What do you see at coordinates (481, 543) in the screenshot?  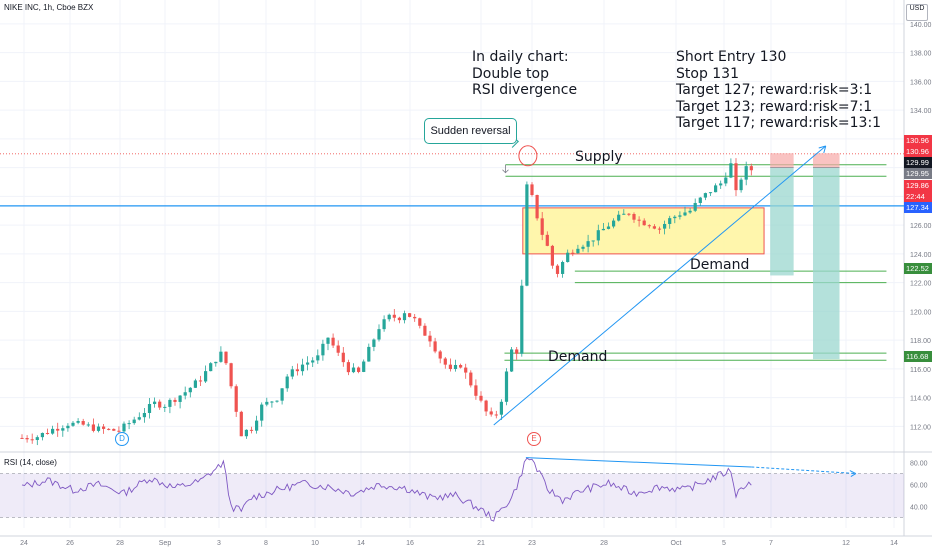 I see `time-axis-label: 21` at bounding box center [481, 543].